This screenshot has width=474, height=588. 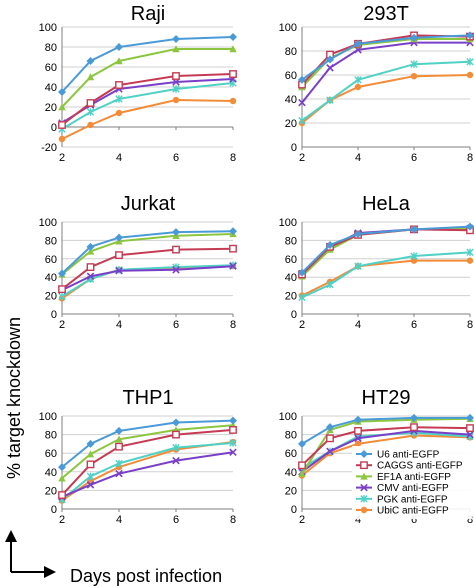 I want to click on legend-item-pgk-anti-egfp: PGK anti-EGFP, so click(x=402, y=499).